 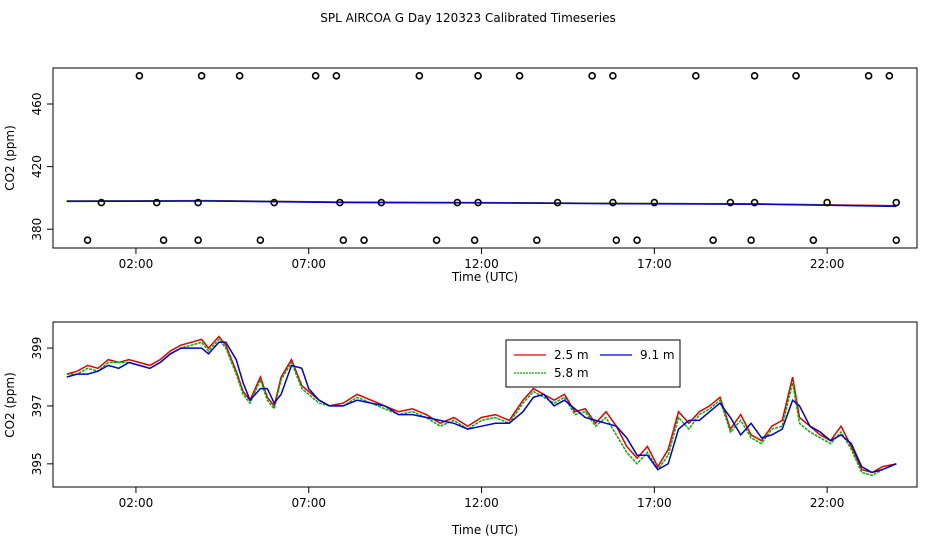 I want to click on y-tick-label: 380, so click(x=37, y=229).